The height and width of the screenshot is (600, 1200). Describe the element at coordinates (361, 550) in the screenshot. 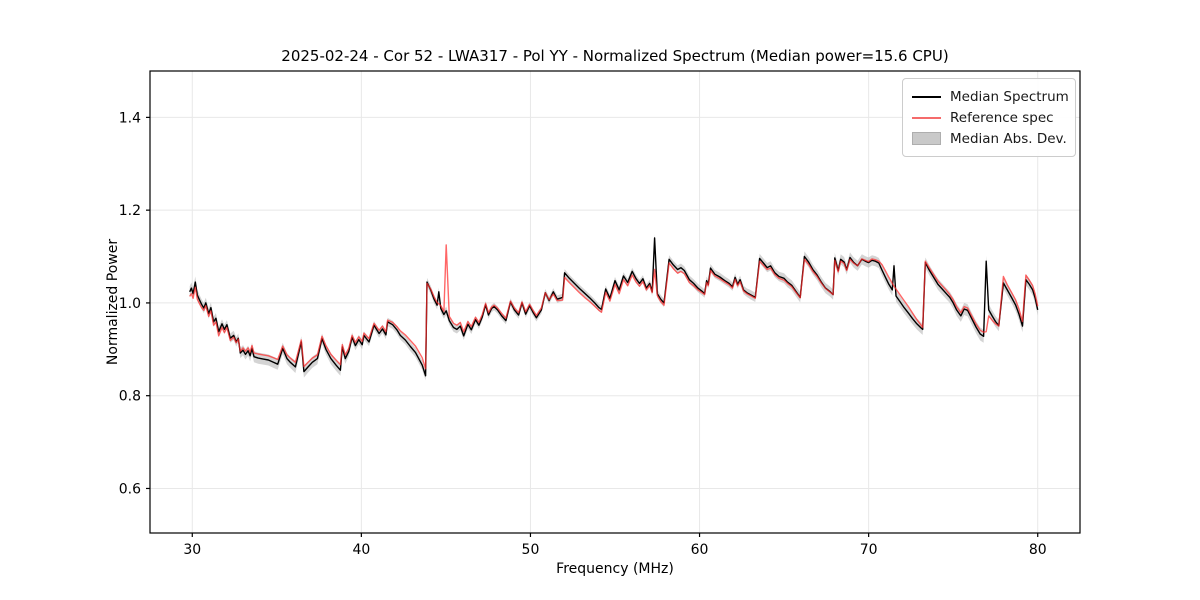

I see `x-tick-label: 40` at that location.